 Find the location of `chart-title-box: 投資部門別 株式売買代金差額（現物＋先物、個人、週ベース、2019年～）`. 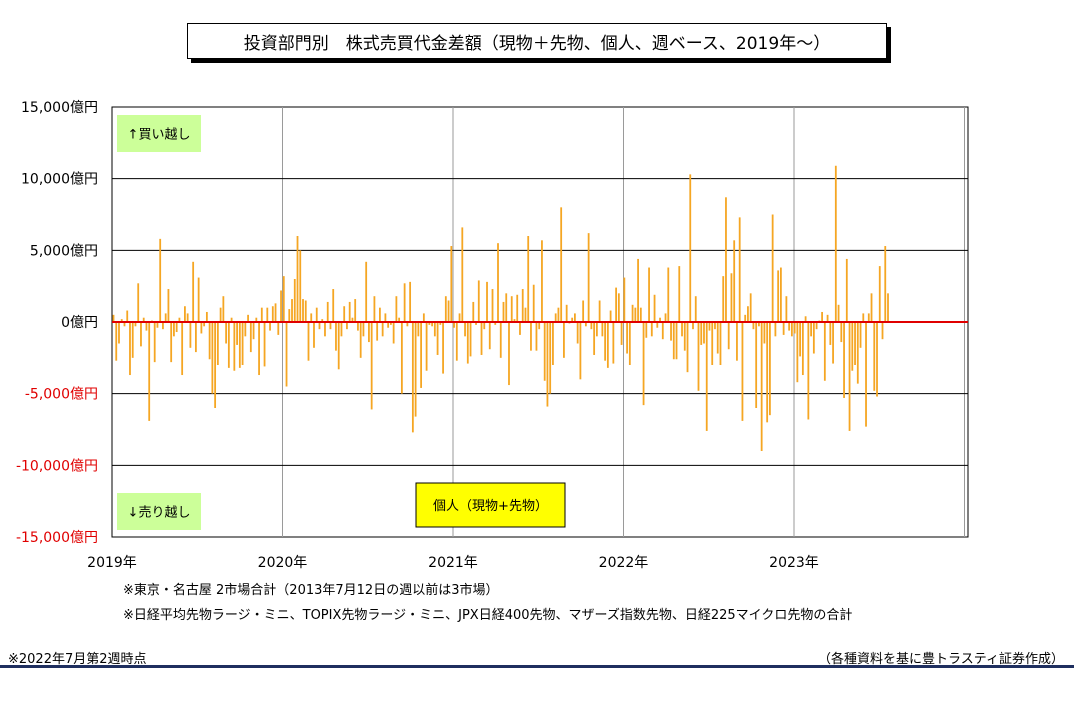

chart-title-box: 投資部門別 株式売買代金差額（現物＋先物、個人、週ベース、2019年～） is located at coordinates (537, 41).